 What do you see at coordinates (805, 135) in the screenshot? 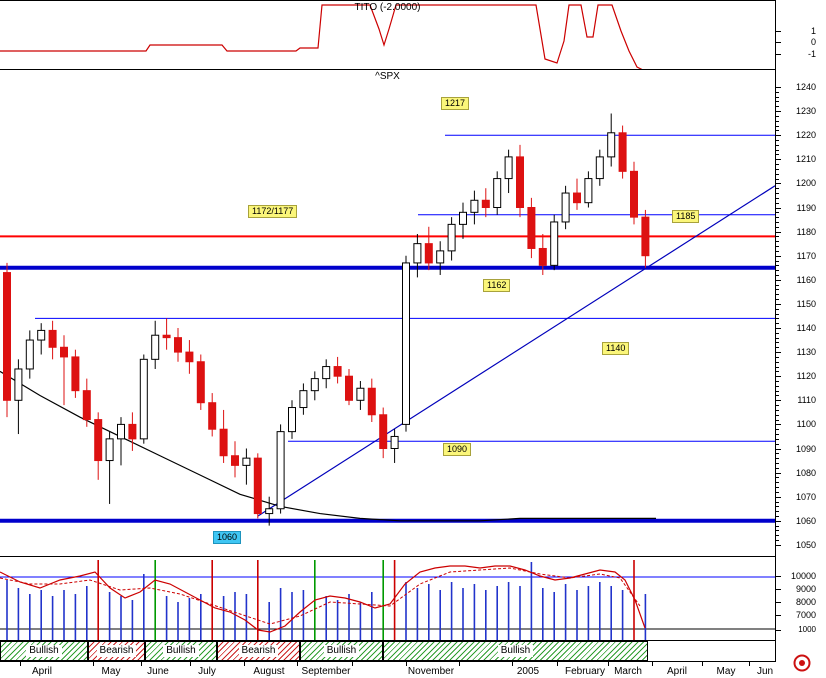
I see `price-tick-label: 1220` at bounding box center [805, 135].